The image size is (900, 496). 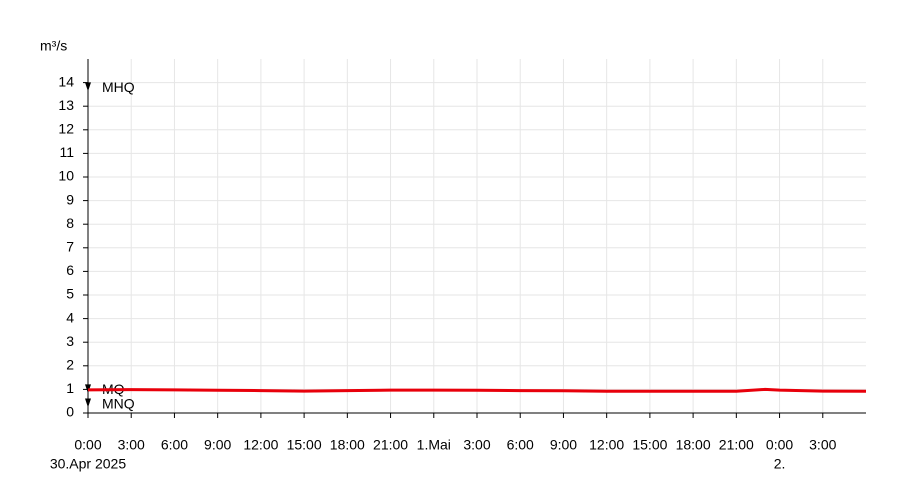 I want to click on y-tick-label: 1, so click(x=70, y=388).